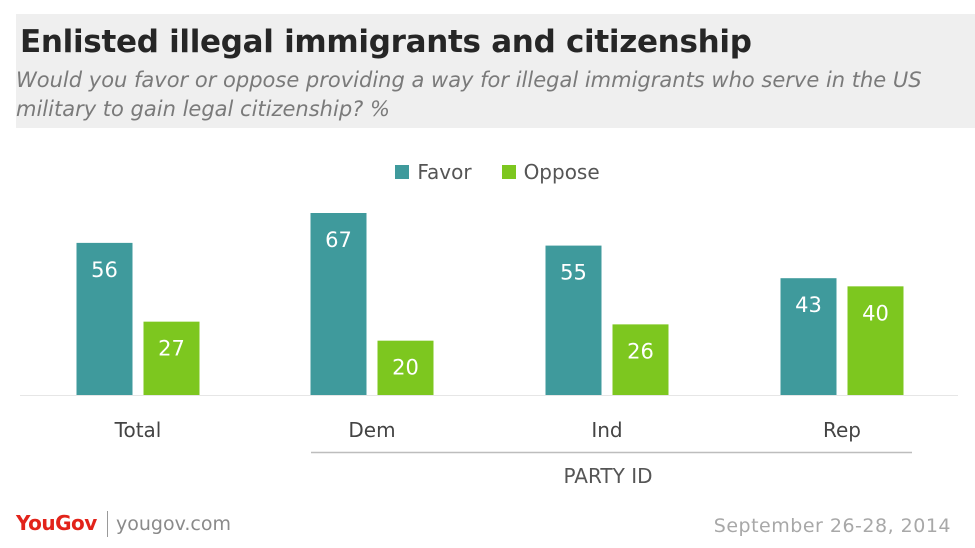 The height and width of the screenshot is (548, 975). What do you see at coordinates (561, 172) in the screenshot?
I see `legend-label-oppose: Oppose` at bounding box center [561, 172].